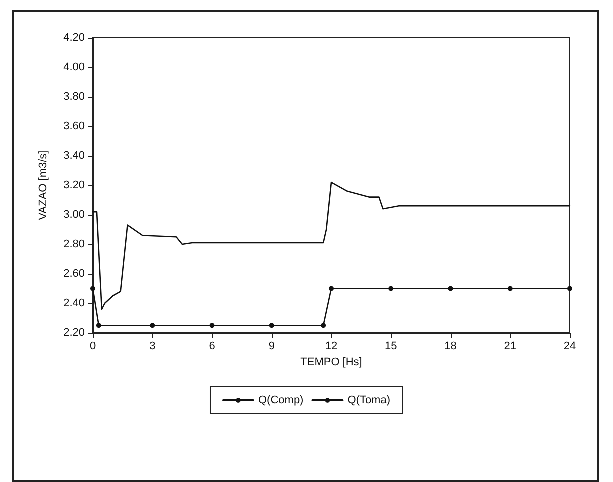 The image size is (613, 482). I want to click on x-tick-label: 0, so click(93, 346).